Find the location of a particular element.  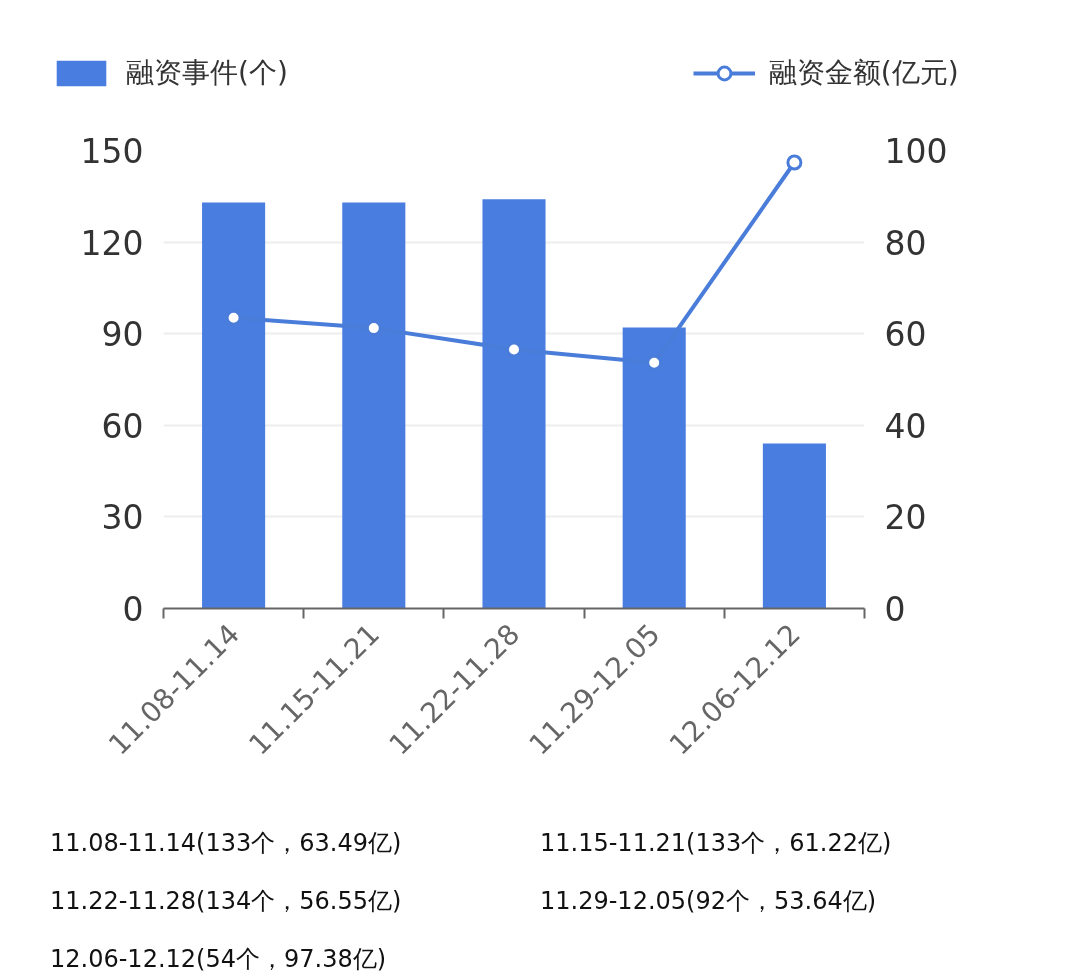

y-tick-label: 60 is located at coordinates (122, 426).